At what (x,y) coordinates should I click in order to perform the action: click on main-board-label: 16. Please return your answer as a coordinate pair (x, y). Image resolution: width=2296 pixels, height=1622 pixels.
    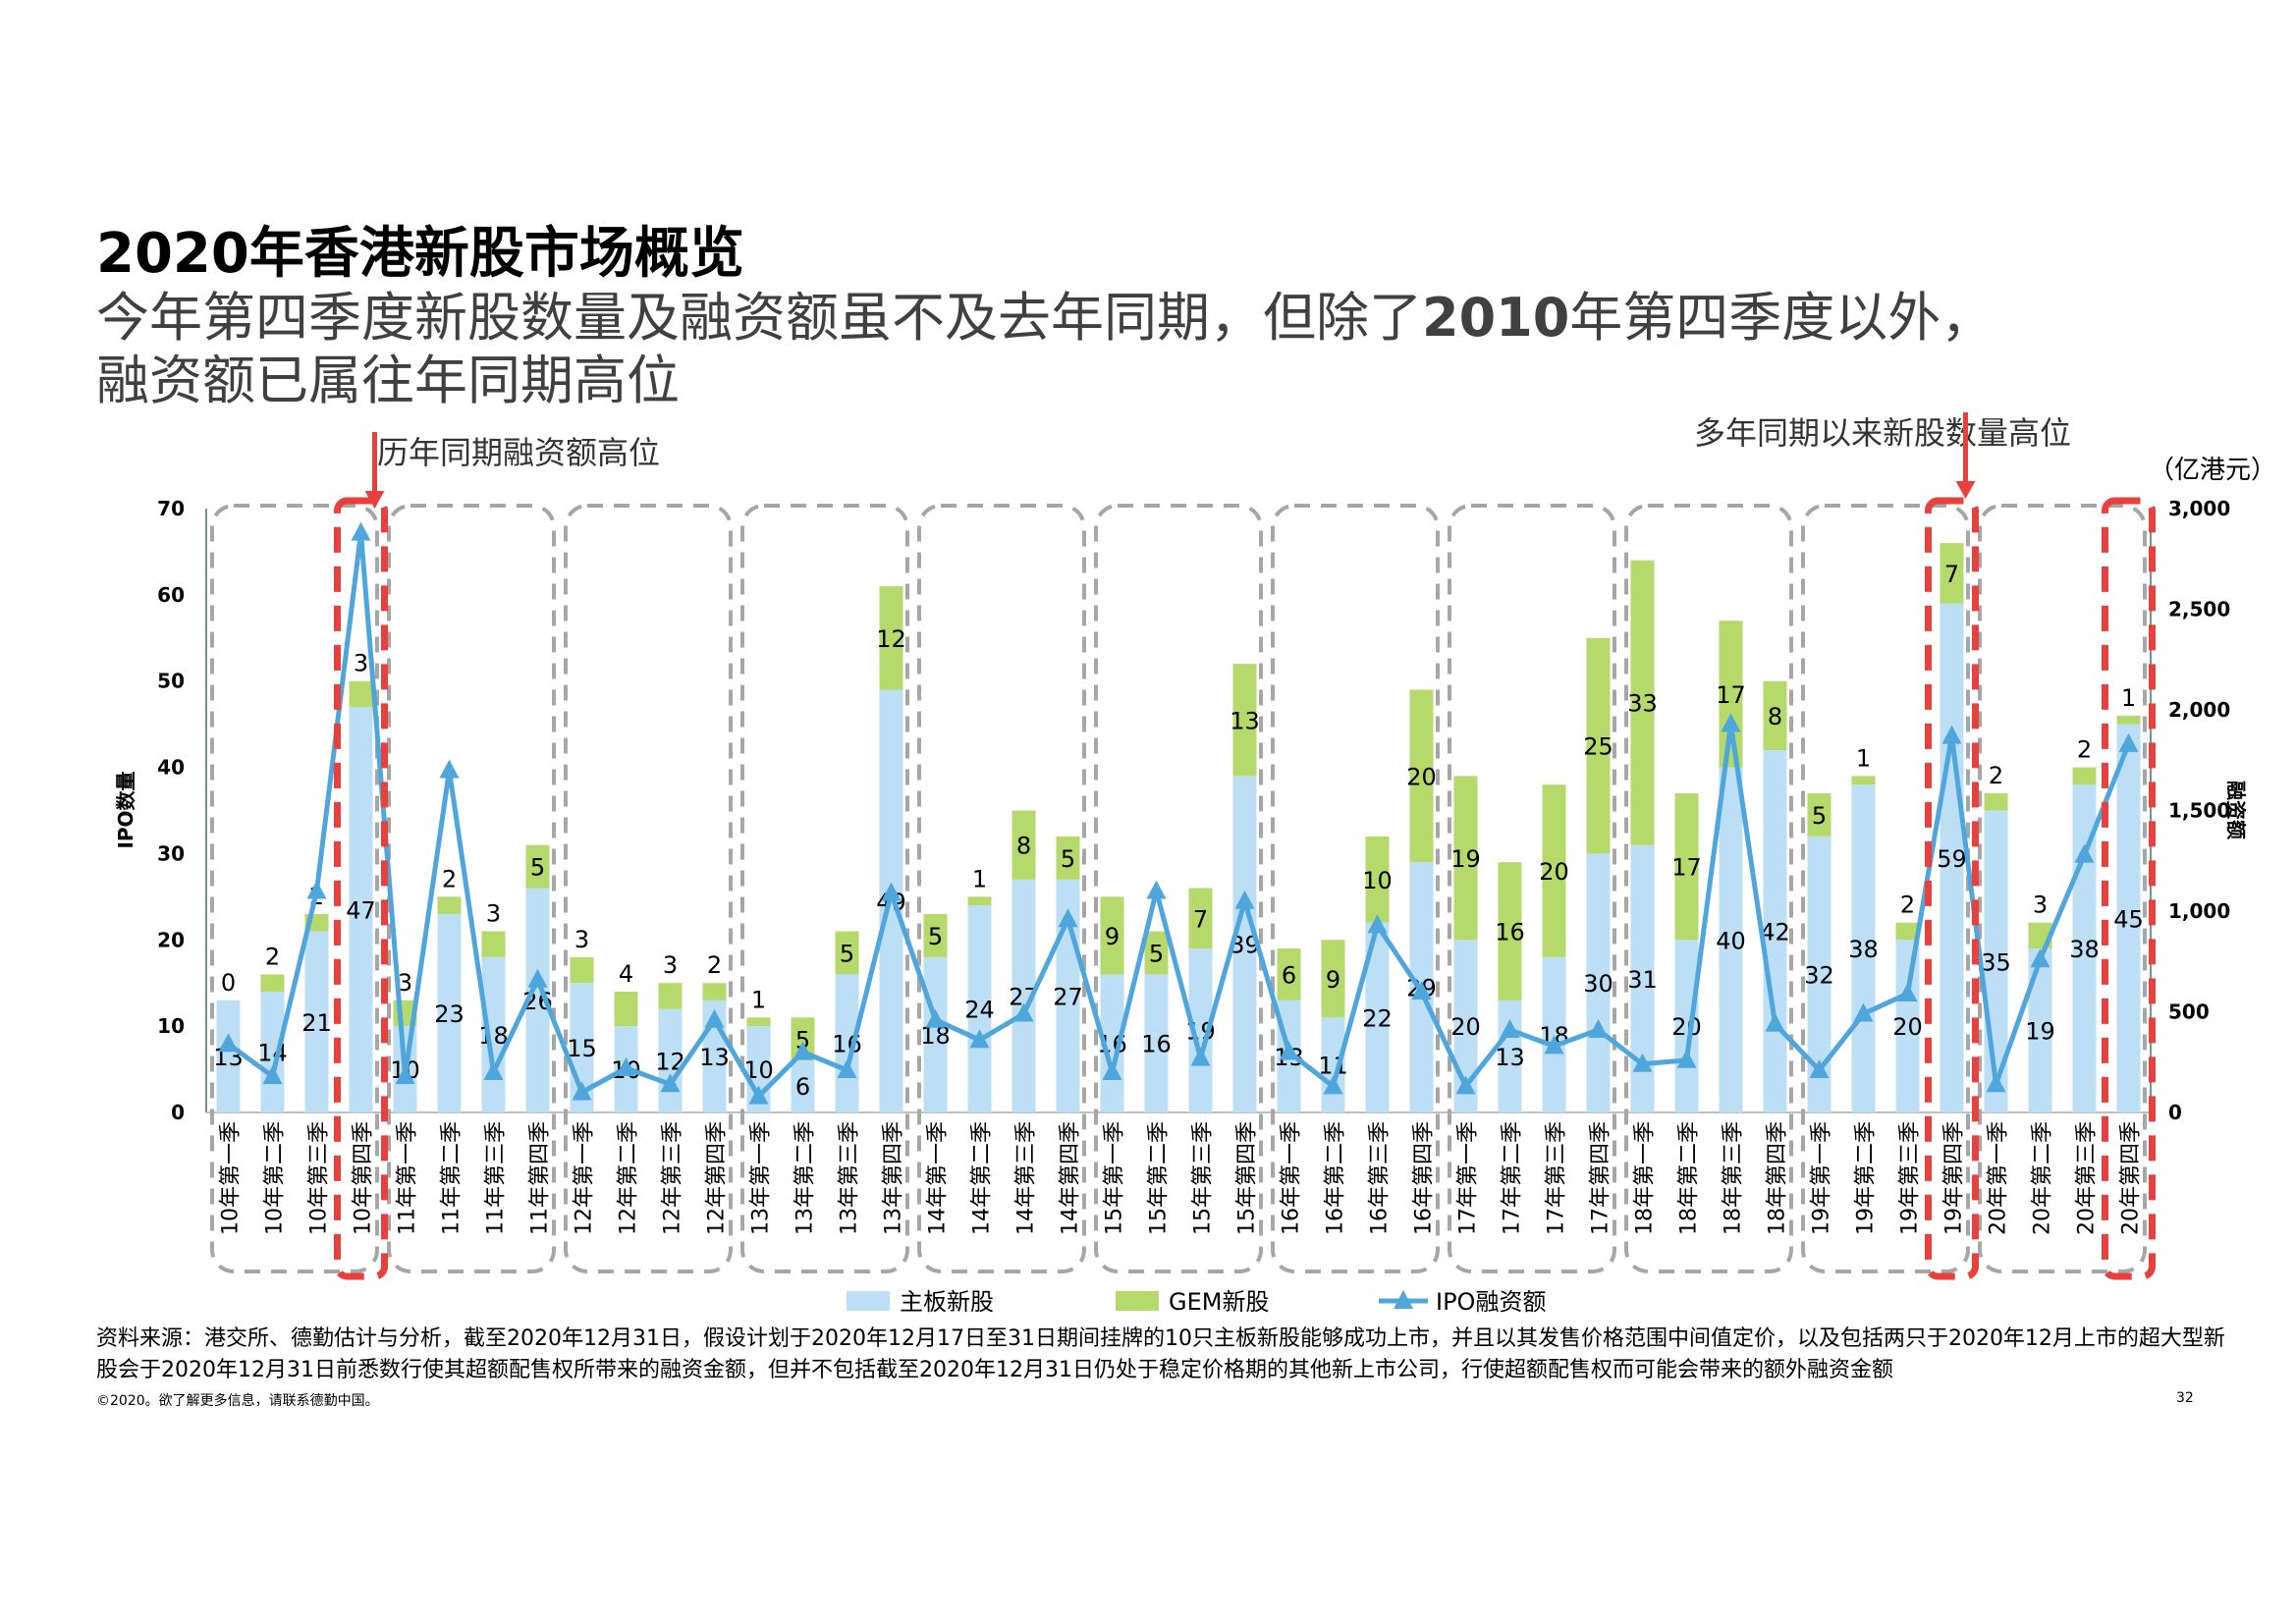
    Looking at the image, I should click on (1156, 1044).